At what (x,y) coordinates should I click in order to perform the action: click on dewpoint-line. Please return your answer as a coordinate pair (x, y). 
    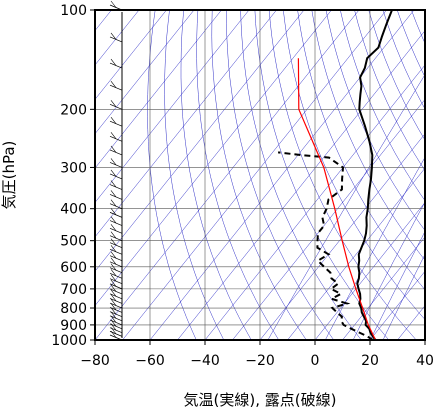
    Looking at the image, I should click on (325, 245).